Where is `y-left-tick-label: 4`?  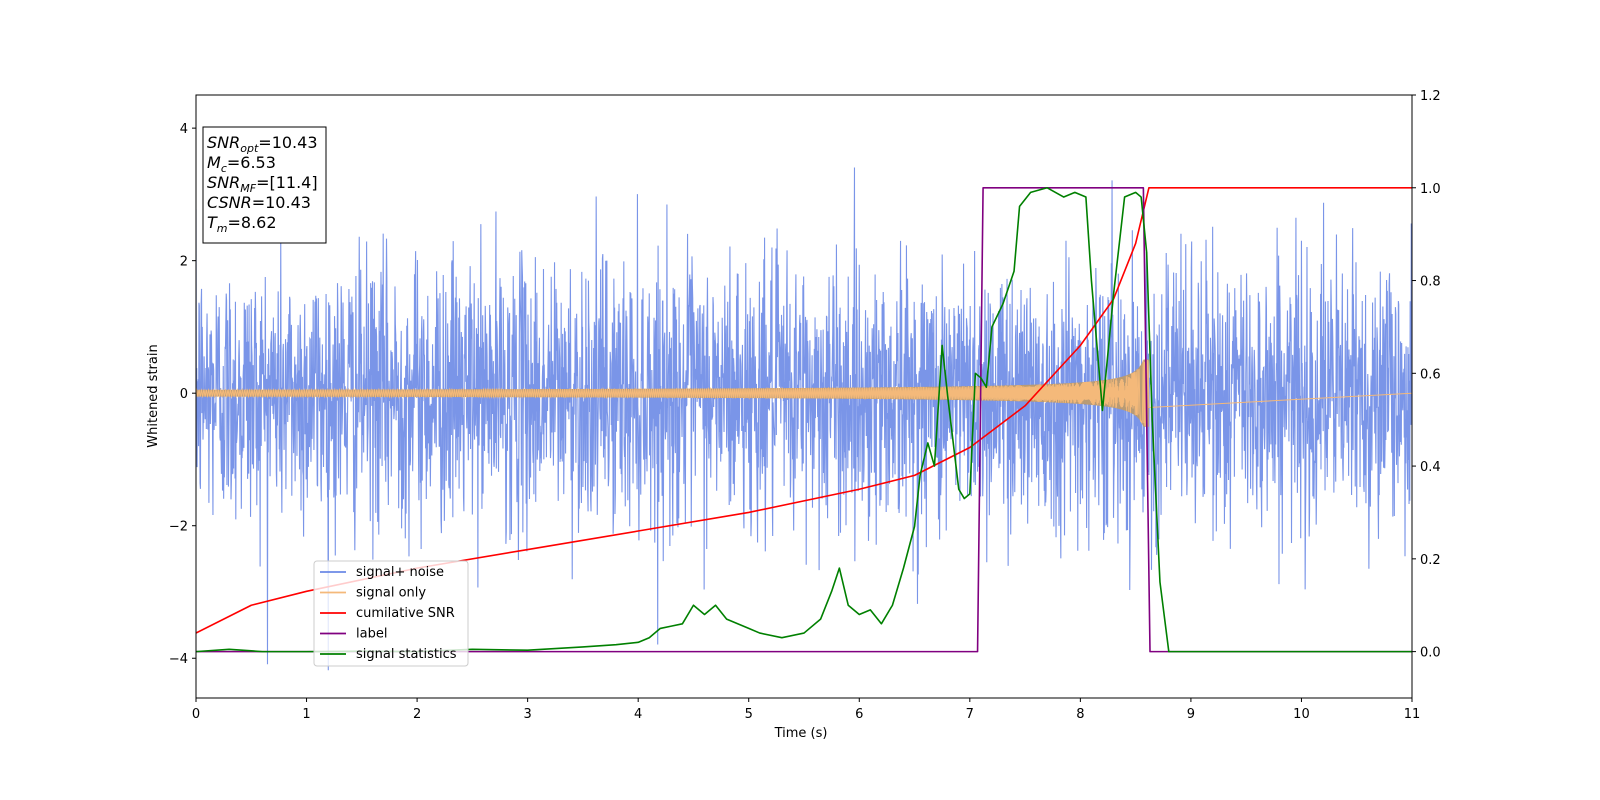
y-left-tick-label: 4 is located at coordinates (184, 129).